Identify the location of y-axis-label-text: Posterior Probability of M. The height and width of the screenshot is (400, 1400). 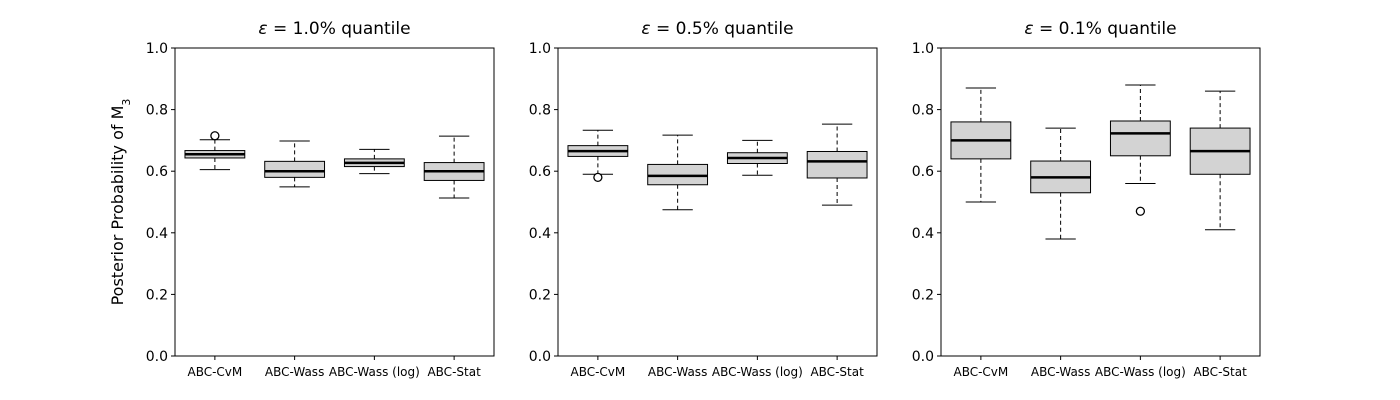
(117, 206).